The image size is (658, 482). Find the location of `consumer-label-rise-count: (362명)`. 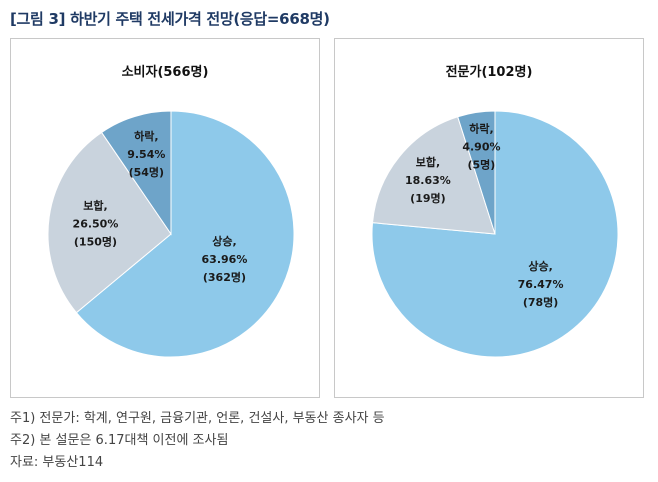

consumer-label-rise-count: (362명) is located at coordinates (224, 277).